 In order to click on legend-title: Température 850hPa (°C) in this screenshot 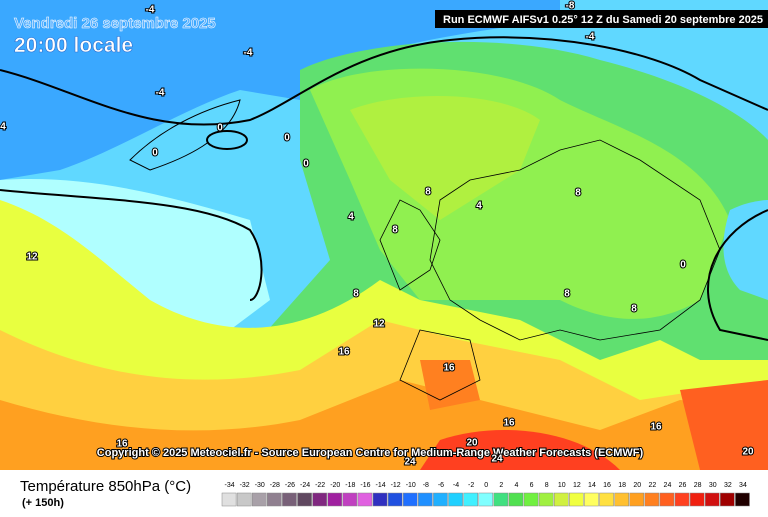, I will do `click(105, 486)`.